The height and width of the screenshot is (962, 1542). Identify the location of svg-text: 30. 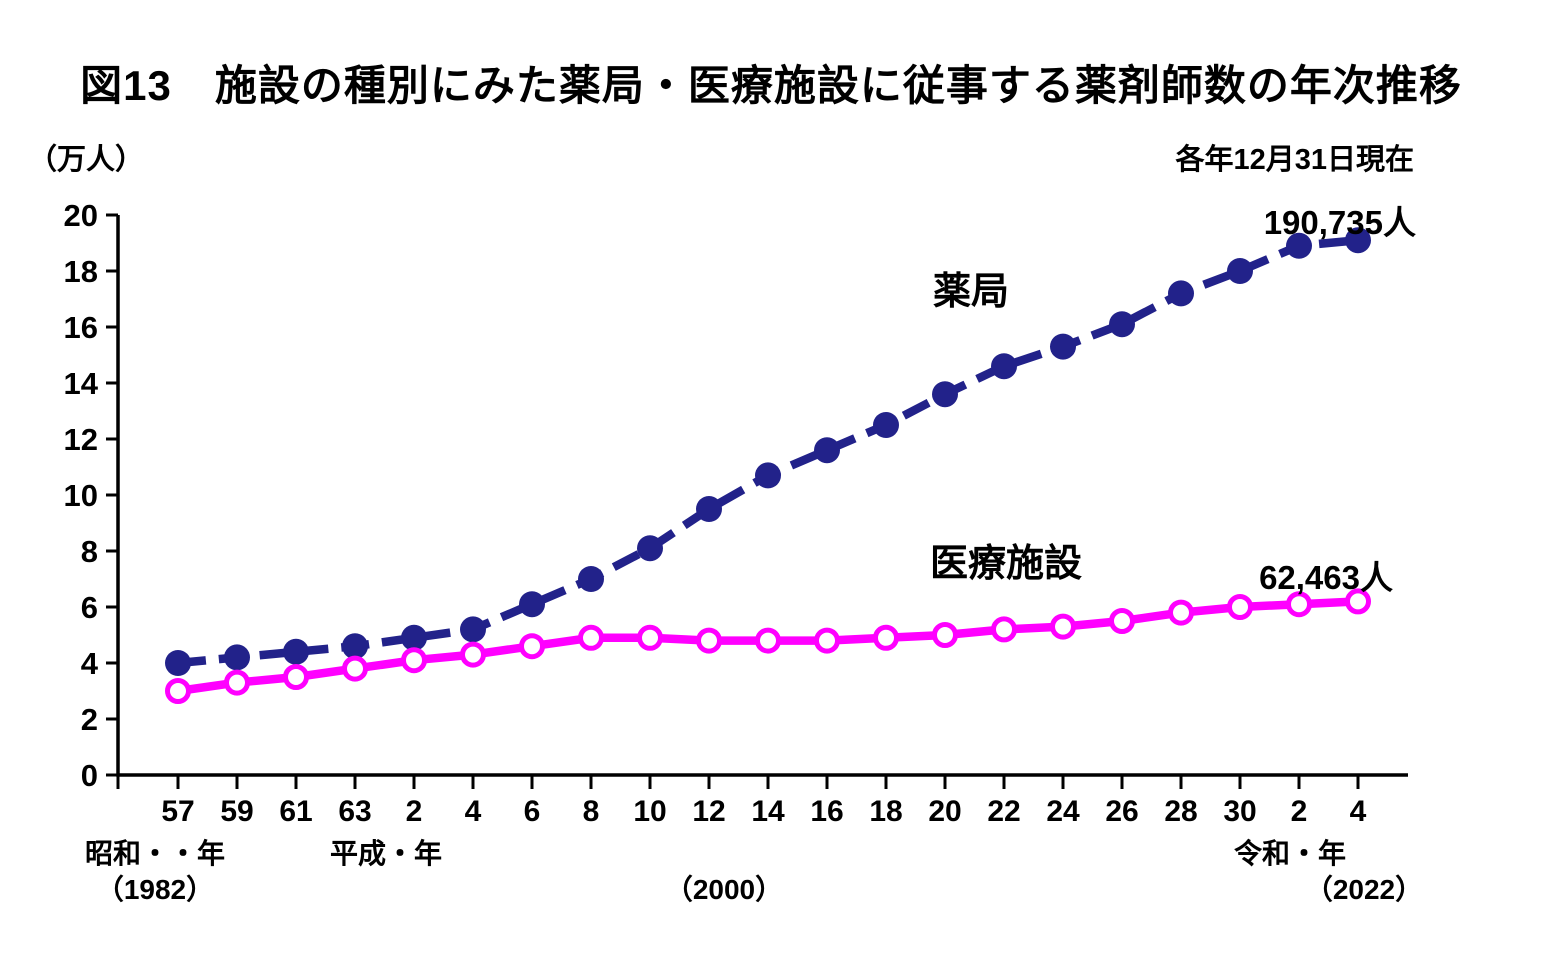
(1239, 811).